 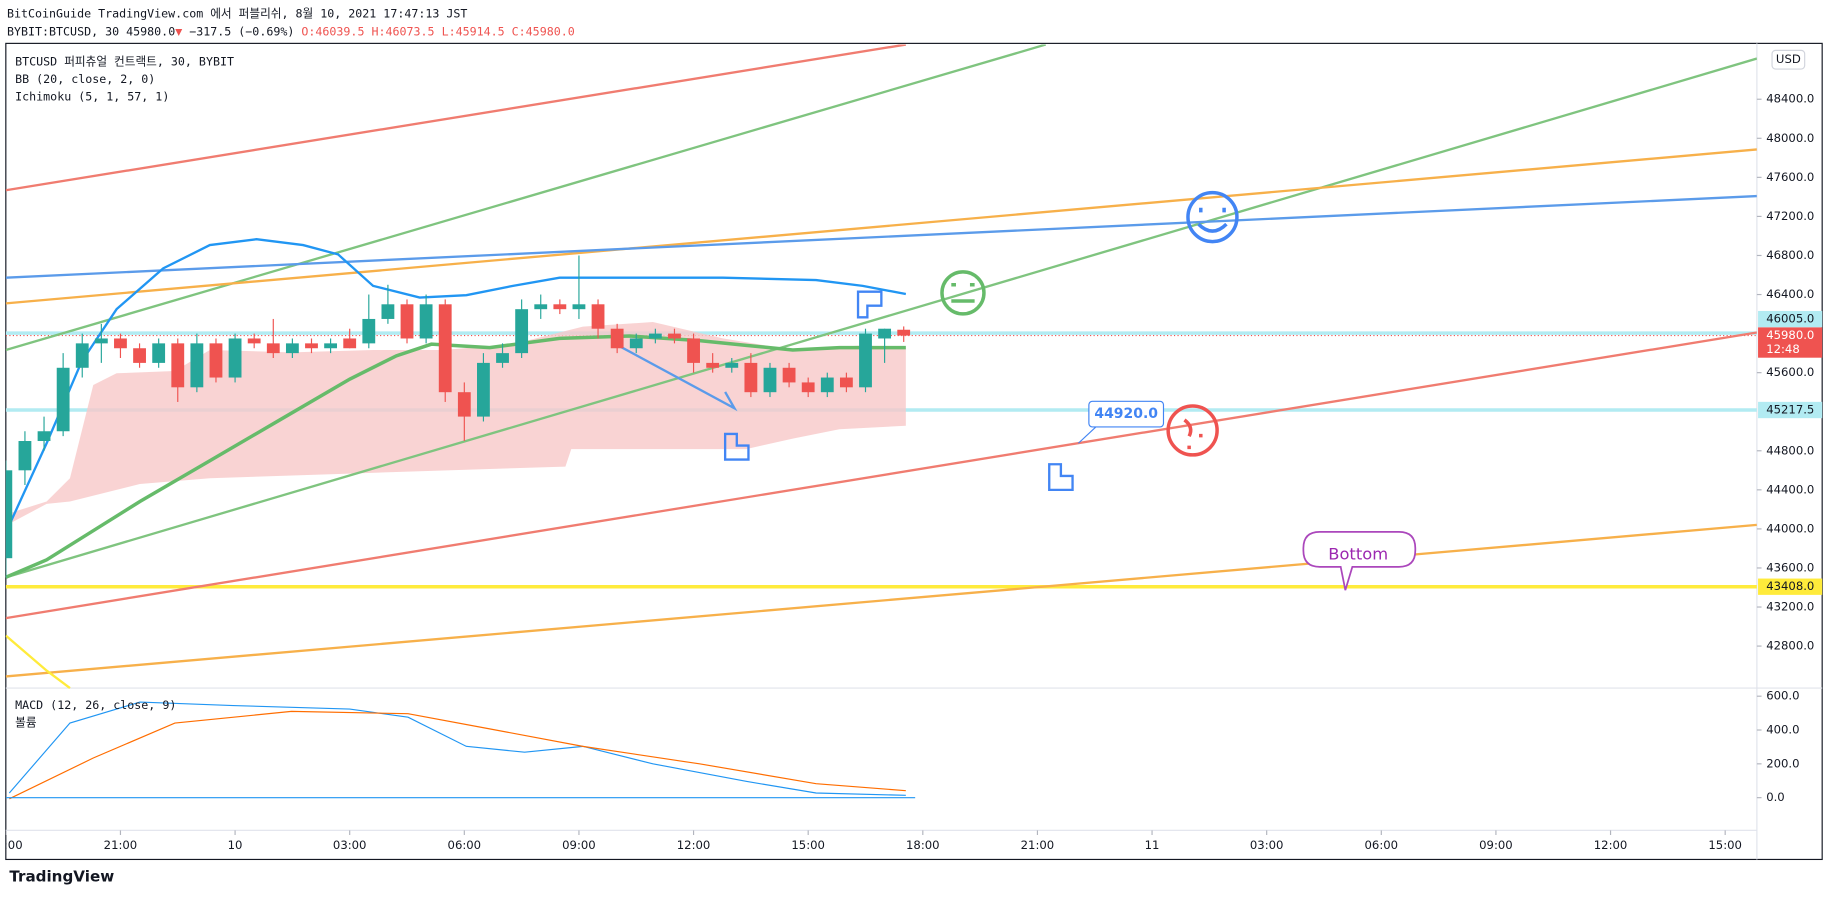 I want to click on legend: BB (20, close, 2, 0), so click(x=85, y=79).